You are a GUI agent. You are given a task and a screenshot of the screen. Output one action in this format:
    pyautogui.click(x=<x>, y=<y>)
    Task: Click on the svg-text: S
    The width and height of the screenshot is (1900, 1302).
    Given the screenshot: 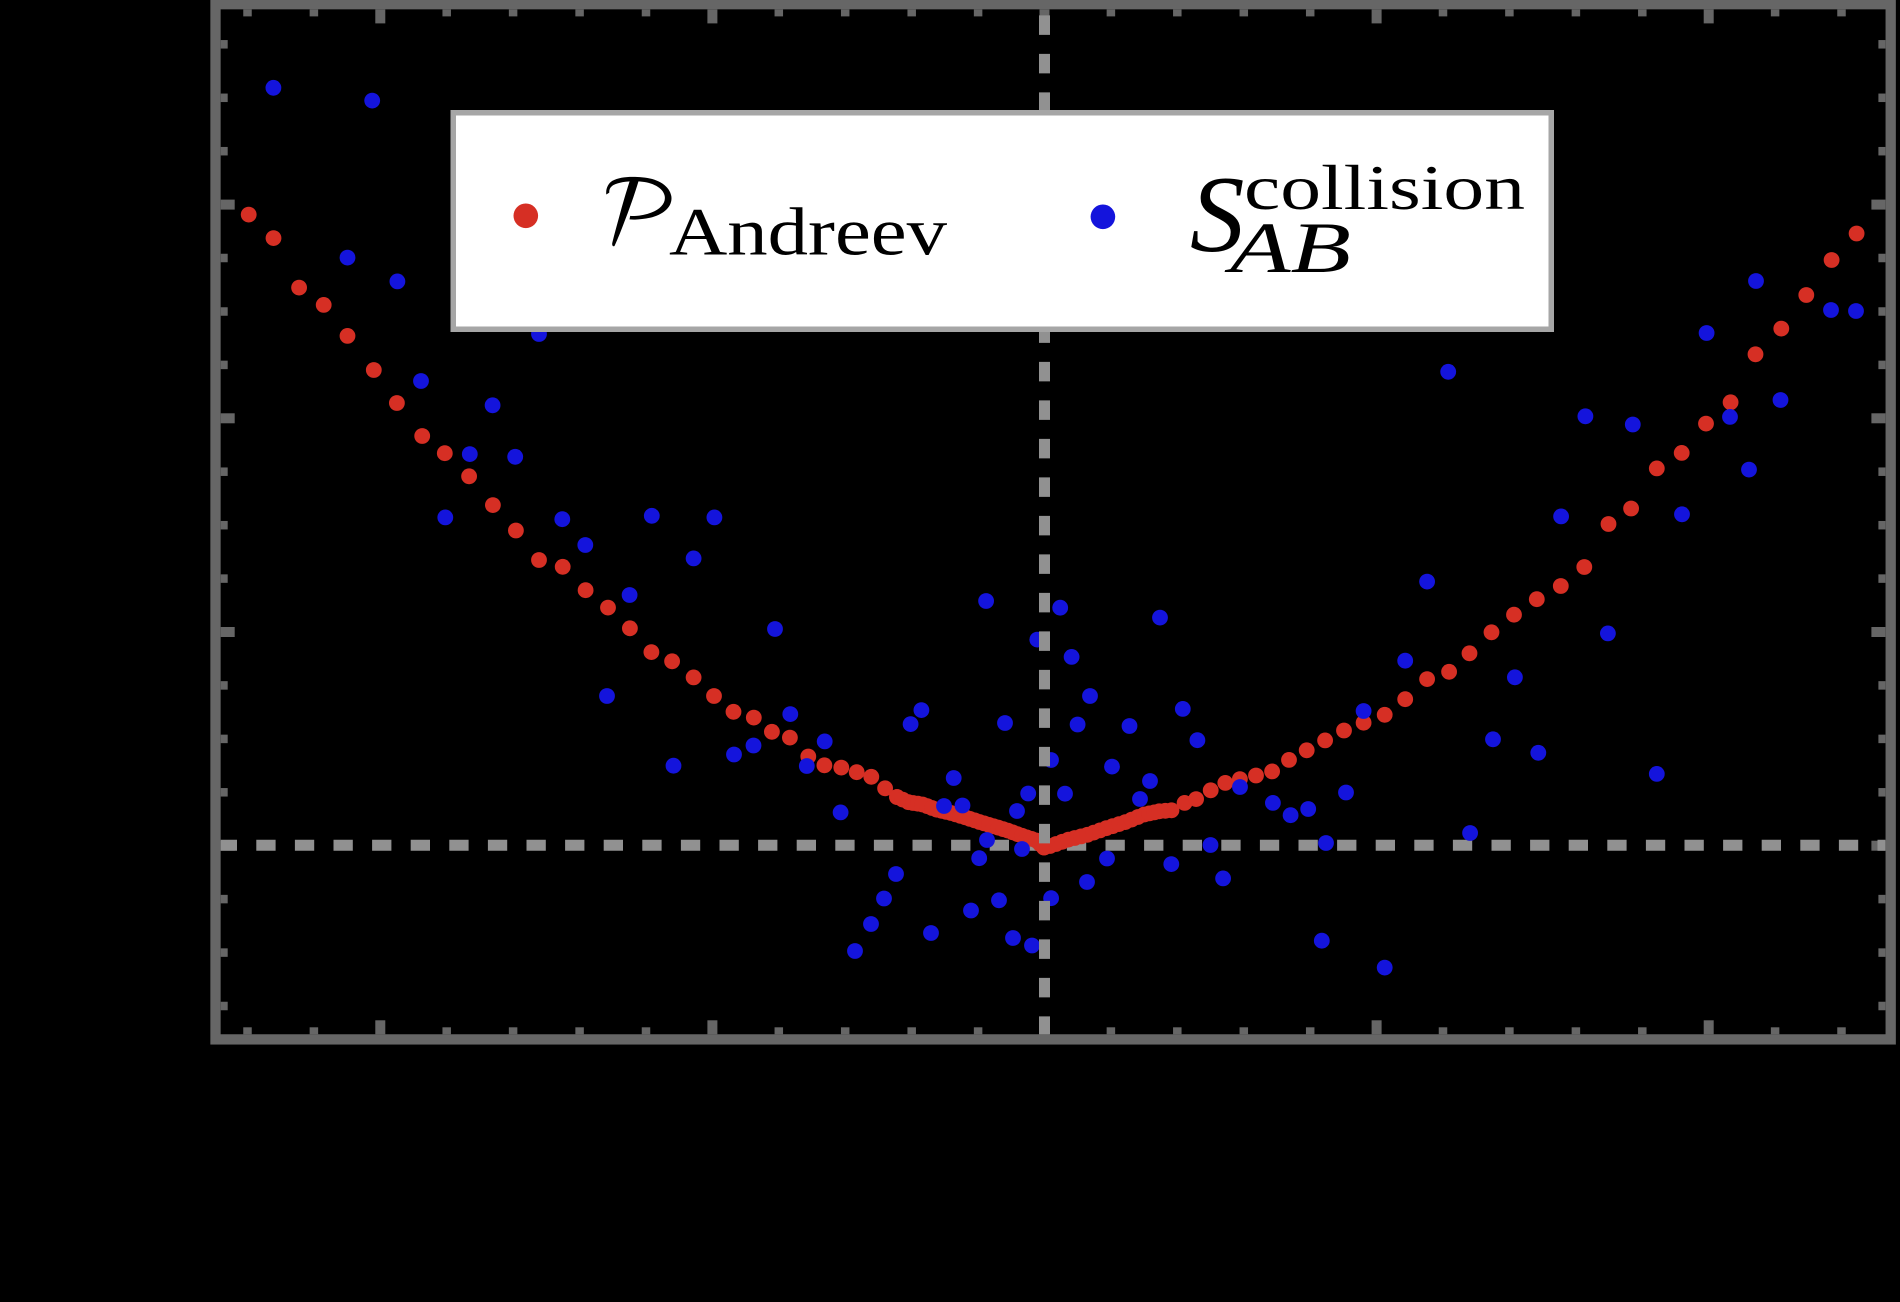 What is the action you would take?
    pyautogui.click(x=1217, y=214)
    